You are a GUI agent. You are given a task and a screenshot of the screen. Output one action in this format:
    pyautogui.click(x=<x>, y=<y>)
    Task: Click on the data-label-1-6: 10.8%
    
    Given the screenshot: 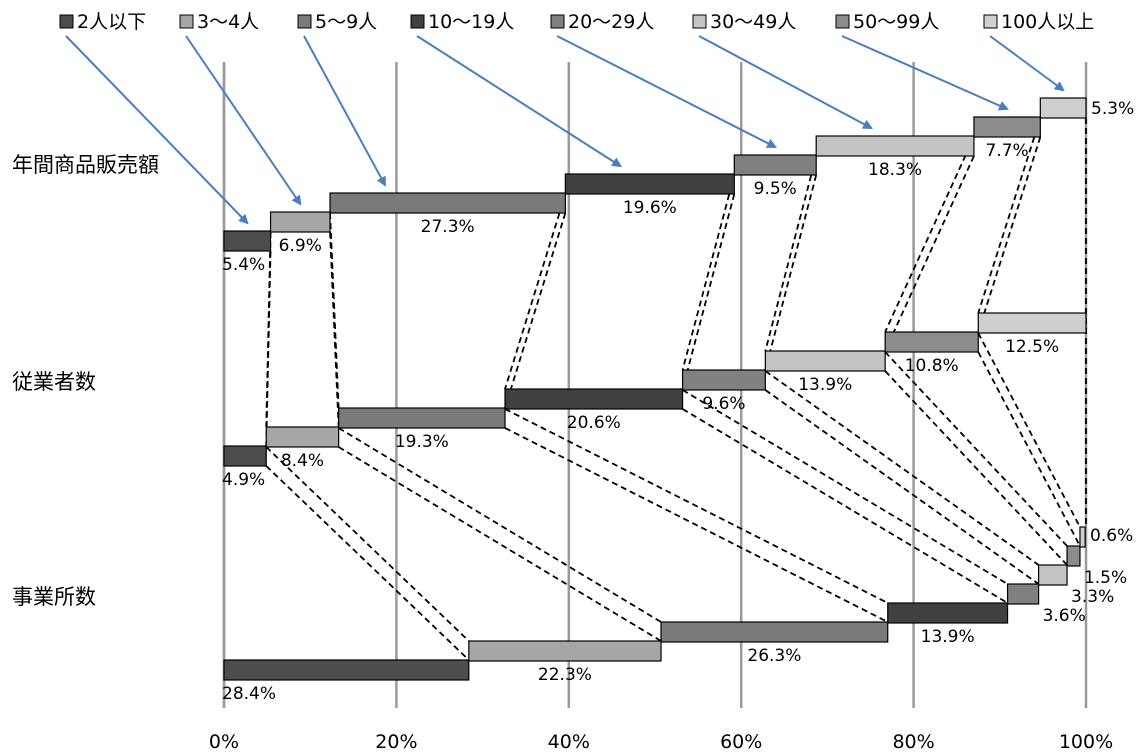 What is the action you would take?
    pyautogui.click(x=932, y=366)
    